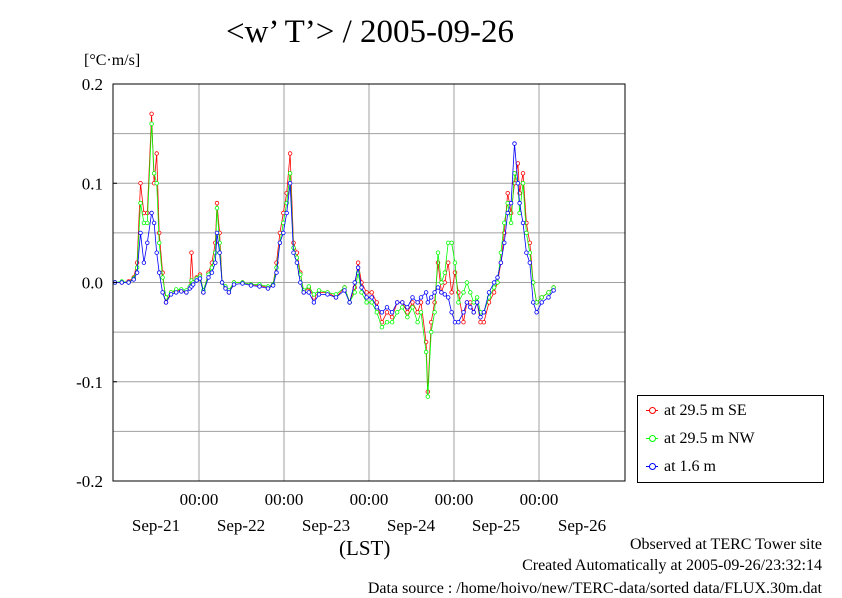  I want to click on x-tick-date-label: Sep-24, so click(411, 525).